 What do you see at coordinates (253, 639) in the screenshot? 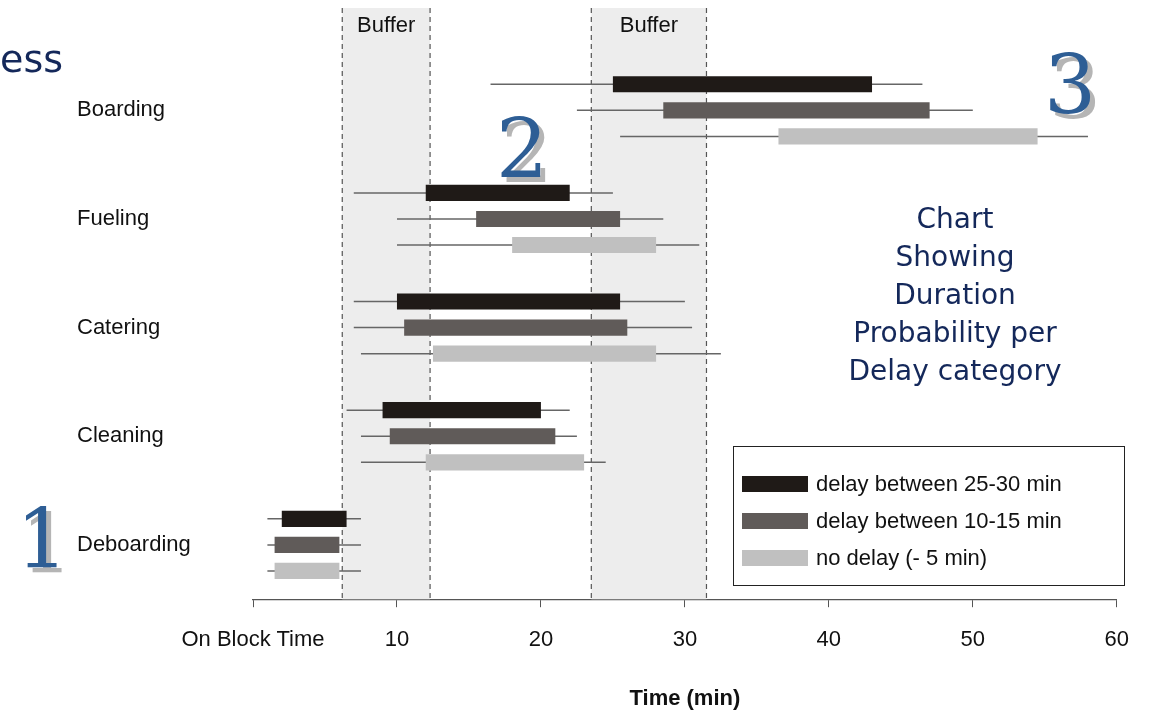
I see `x-tick-label: On Block Time` at bounding box center [253, 639].